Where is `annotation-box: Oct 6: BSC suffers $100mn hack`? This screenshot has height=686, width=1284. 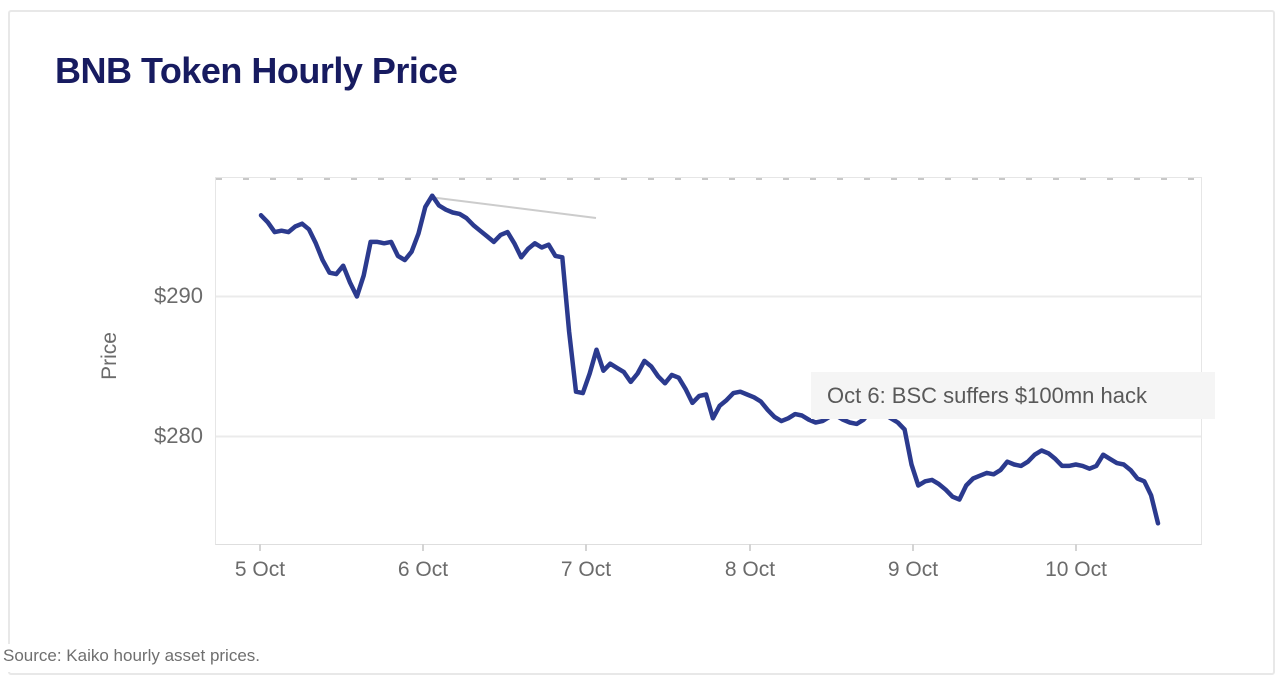
annotation-box: Oct 6: BSC suffers $100mn hack is located at coordinates (1013, 395).